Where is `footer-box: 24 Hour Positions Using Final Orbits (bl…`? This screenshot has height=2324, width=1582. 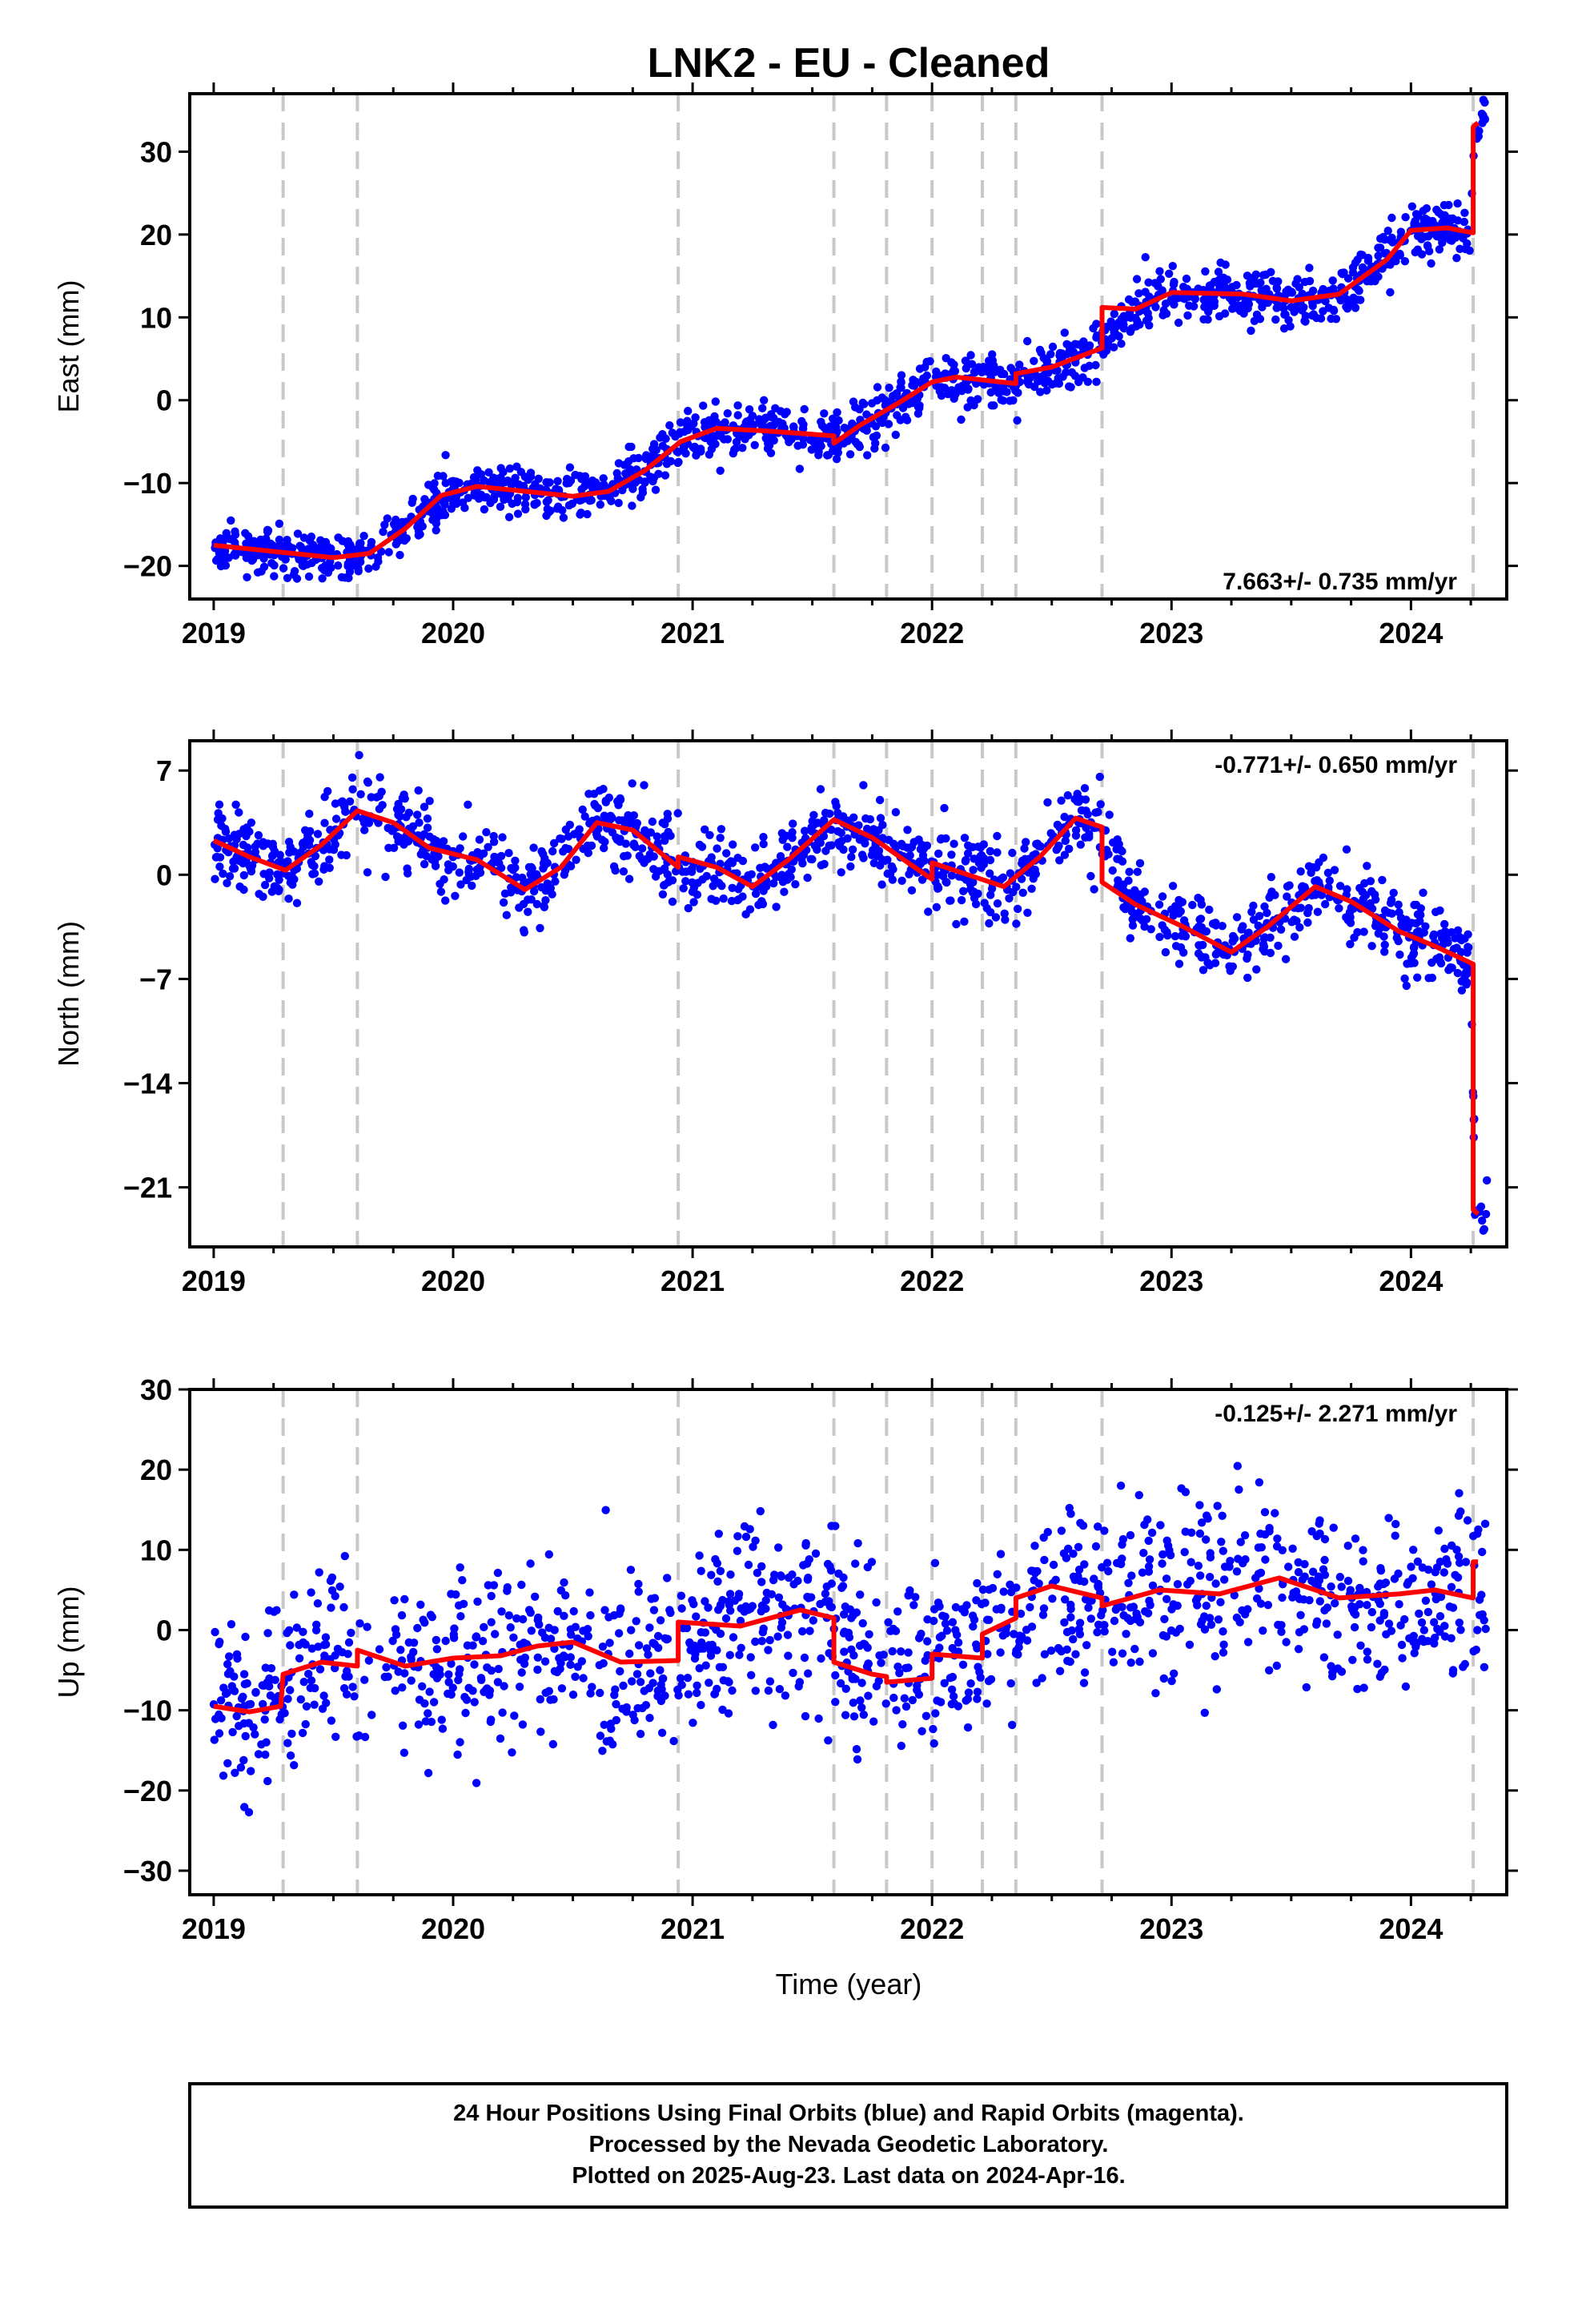 footer-box: 24 Hour Positions Using Final Orbits (bl… is located at coordinates (848, 2145).